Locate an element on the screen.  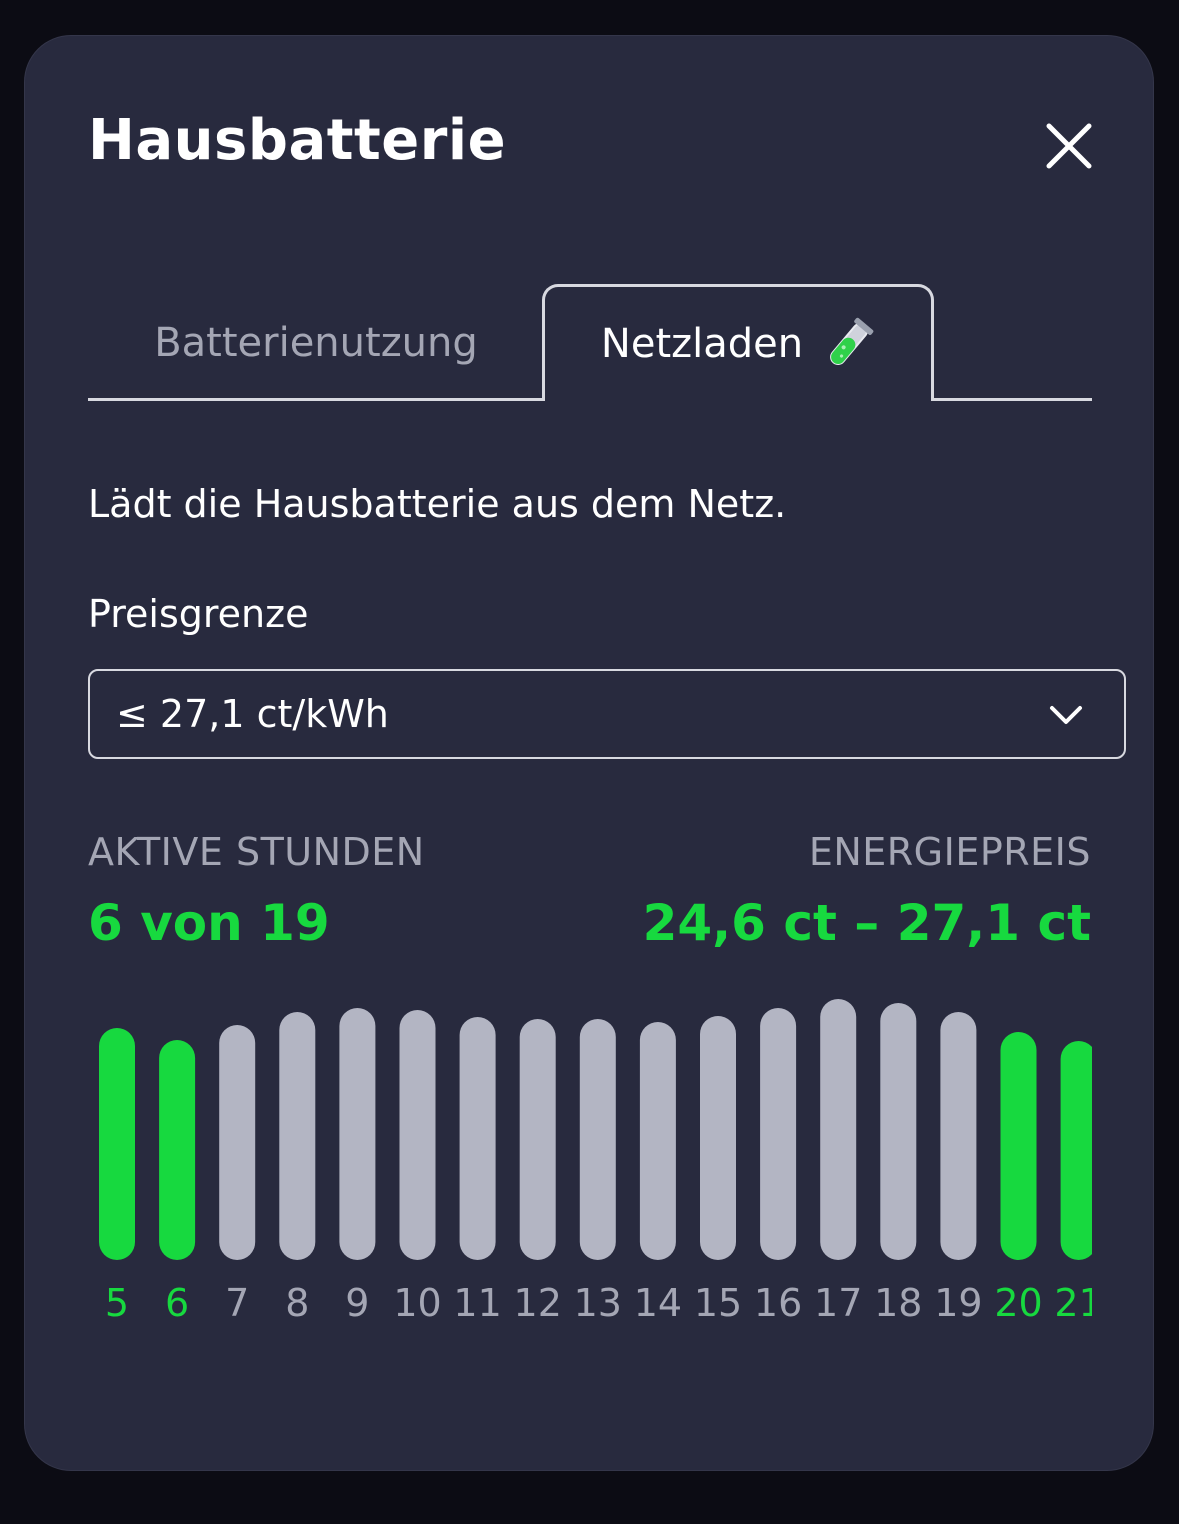
hour-label-12: 12 is located at coordinates (538, 1303).